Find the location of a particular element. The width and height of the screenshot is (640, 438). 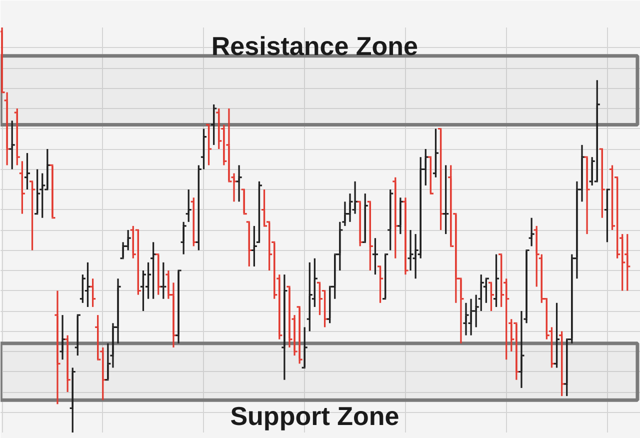

band-label: Resistance Zone is located at coordinates (314, 45).